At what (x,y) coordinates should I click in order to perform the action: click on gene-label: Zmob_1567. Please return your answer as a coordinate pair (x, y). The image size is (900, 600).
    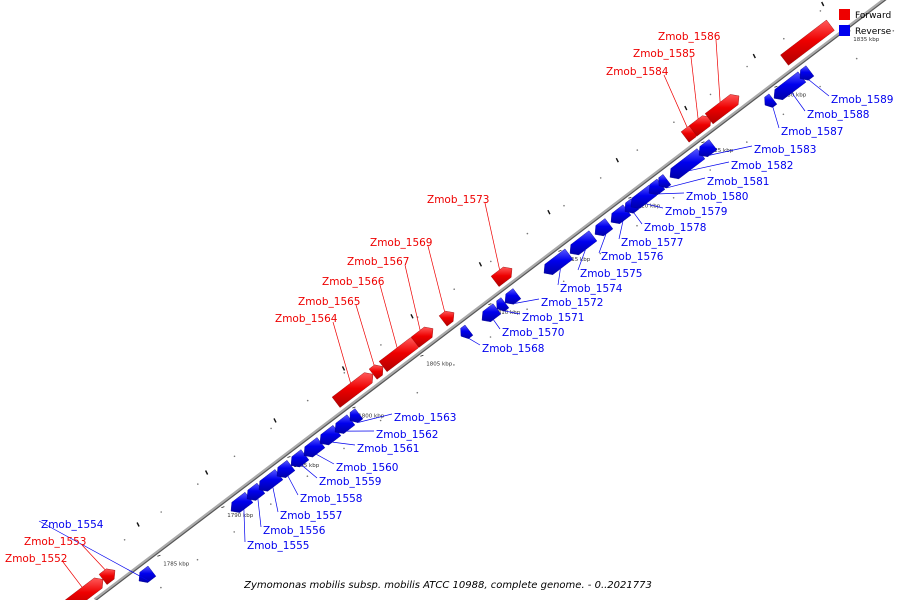
    Looking at the image, I should click on (378, 262).